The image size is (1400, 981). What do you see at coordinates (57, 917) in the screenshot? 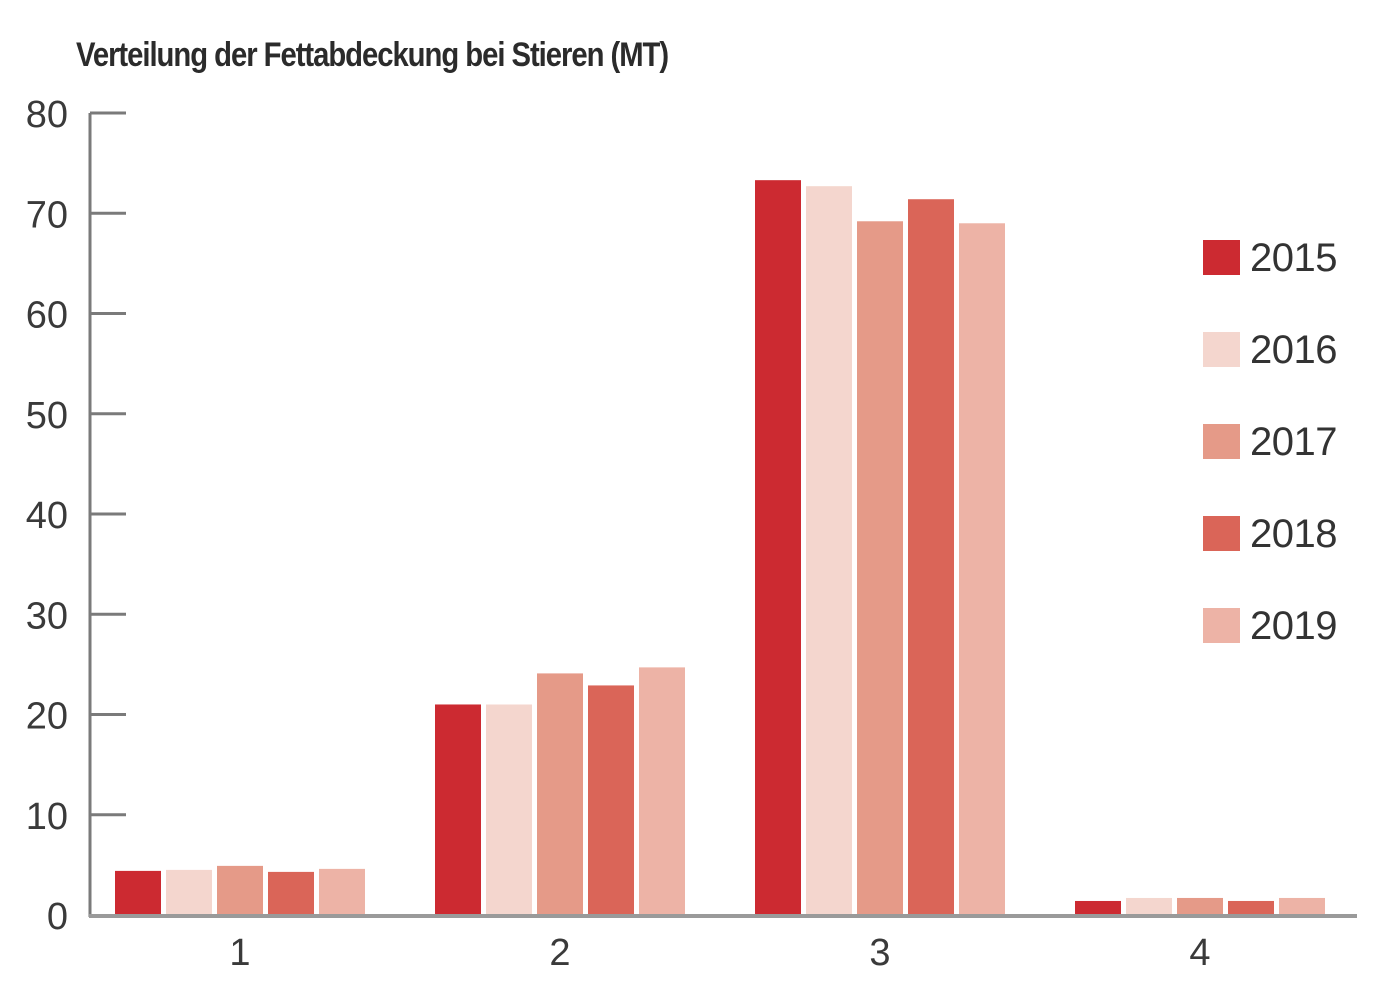
I see `y-tick-label: 0` at bounding box center [57, 917].